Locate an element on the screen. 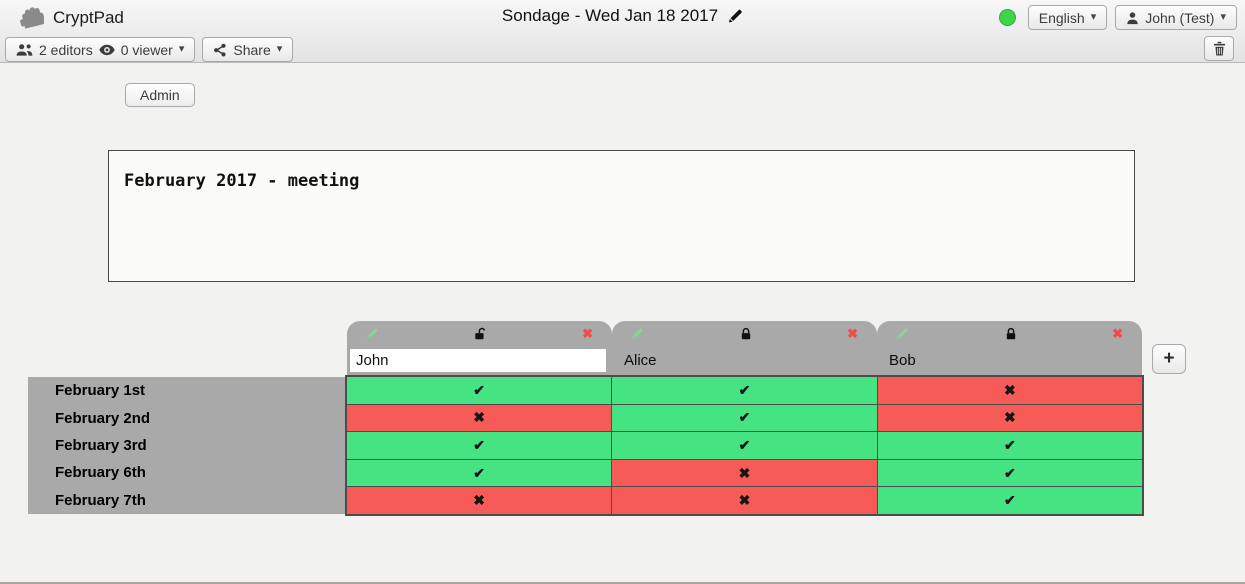  app-name: CryptPad is located at coordinates (88, 17).